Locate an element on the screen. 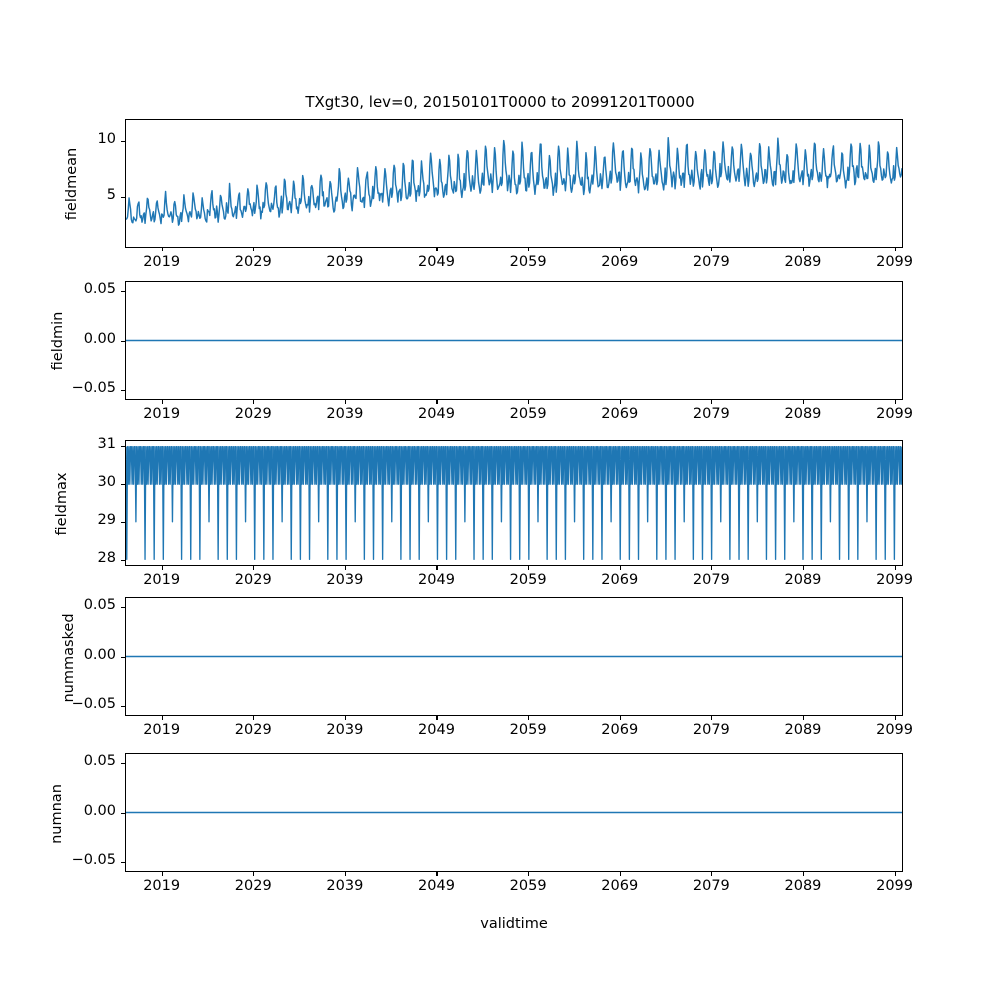 This screenshot has width=1000, height=1000. axes-numnan is located at coordinates (514, 812).